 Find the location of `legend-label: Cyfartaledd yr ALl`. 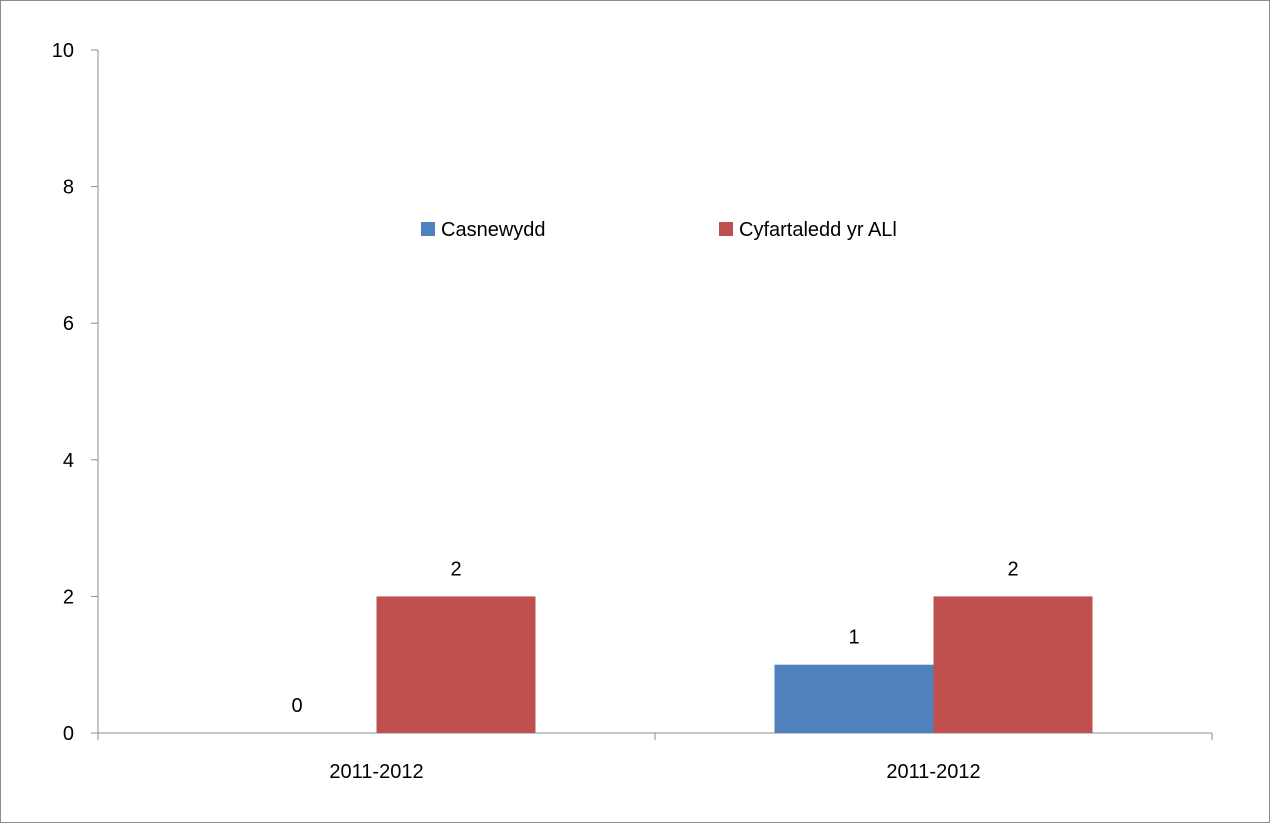

legend-label: Cyfartaledd yr ALl is located at coordinates (818, 230).